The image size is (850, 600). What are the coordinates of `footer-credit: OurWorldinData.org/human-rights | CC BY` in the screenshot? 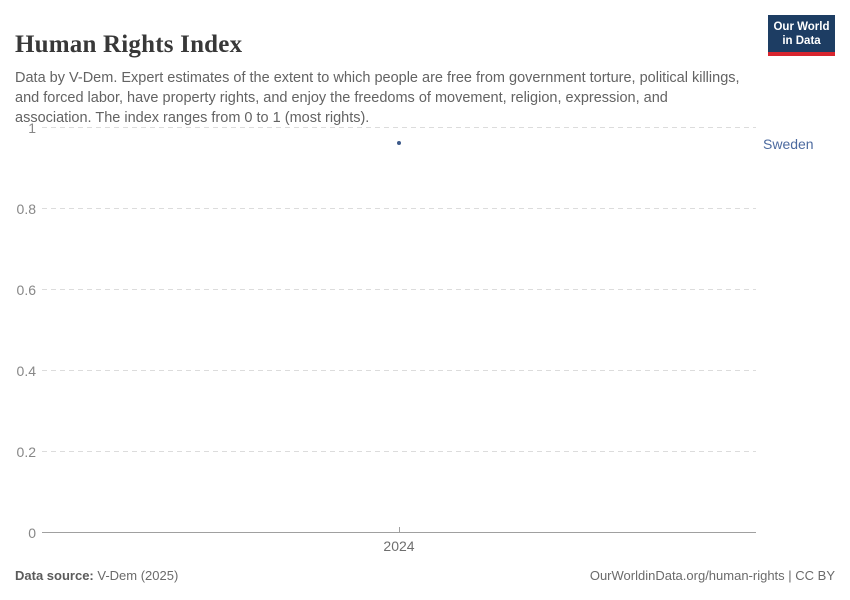 It's located at (712, 575).